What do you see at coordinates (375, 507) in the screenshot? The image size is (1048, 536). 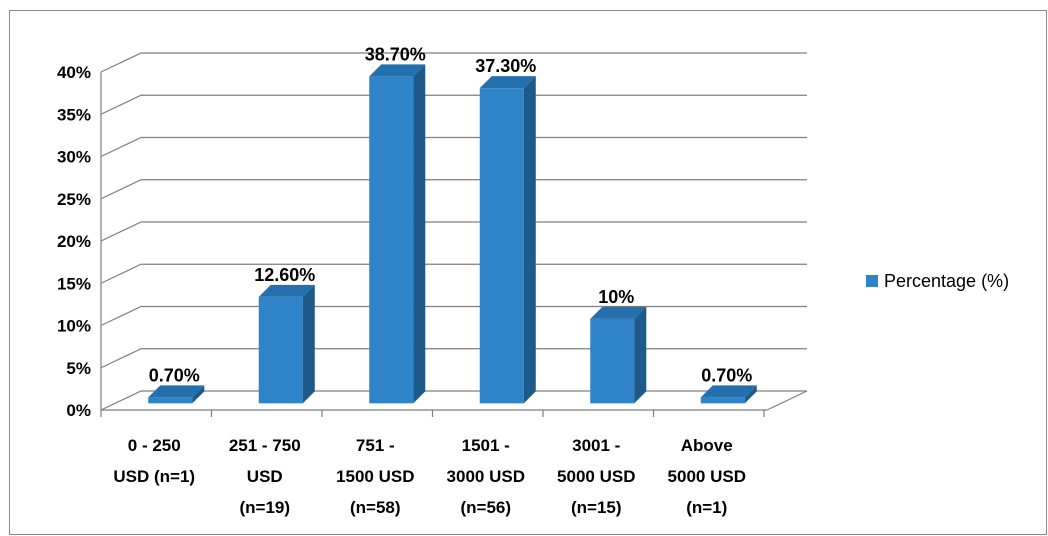 I see `x-tick-label-line: (n=58)` at bounding box center [375, 507].